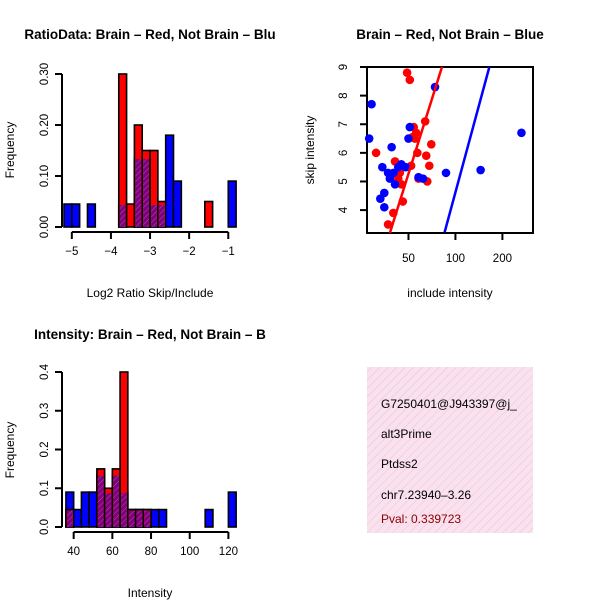 The image size is (600, 600). Describe the element at coordinates (150, 334) in the screenshot. I see `intensity-chart-title: Intensity: Brain – Red, Not Brain – B` at that location.